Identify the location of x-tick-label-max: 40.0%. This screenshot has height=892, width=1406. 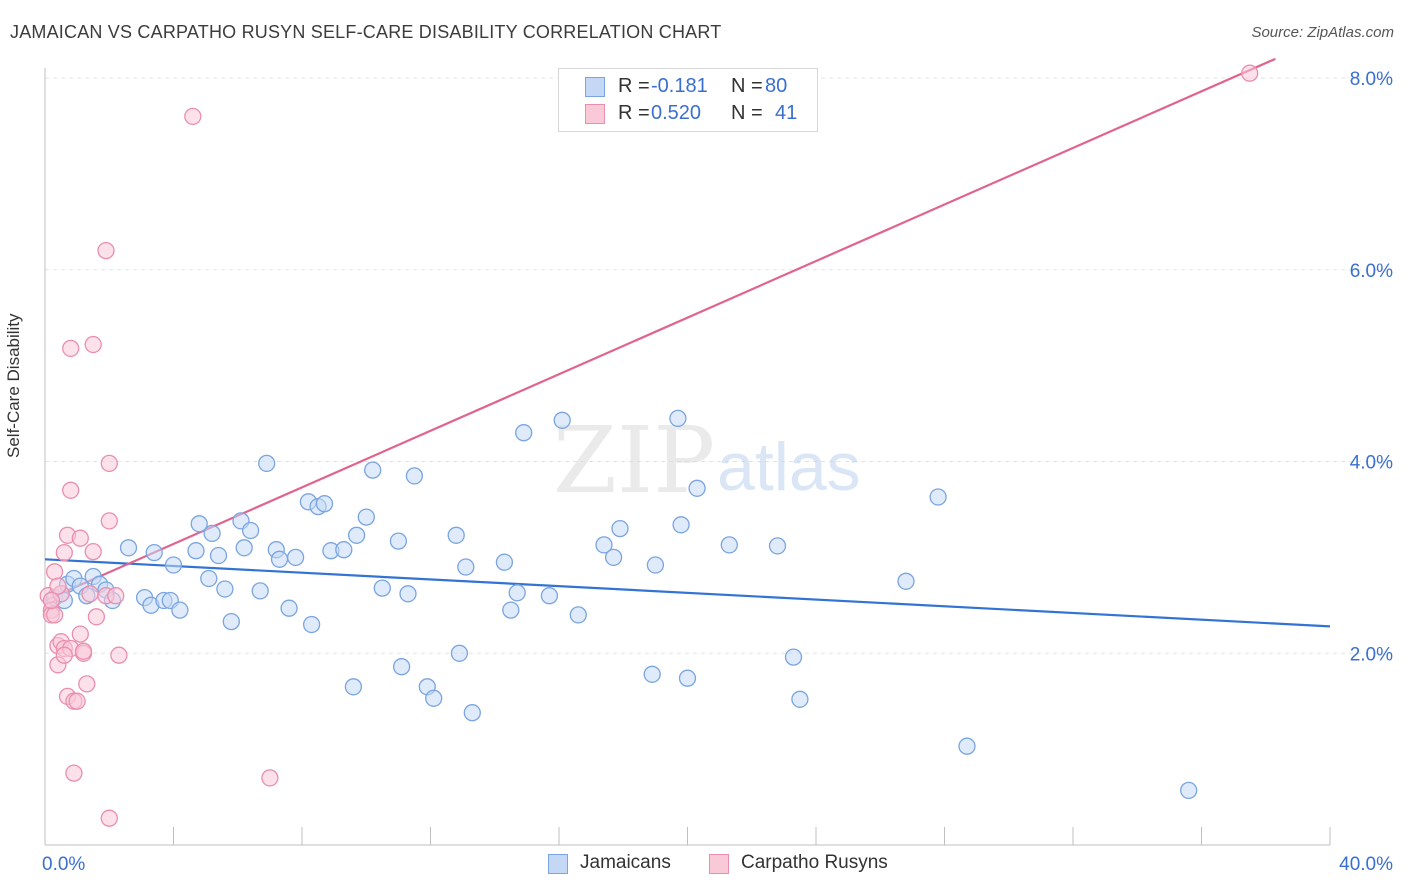
(1366, 864).